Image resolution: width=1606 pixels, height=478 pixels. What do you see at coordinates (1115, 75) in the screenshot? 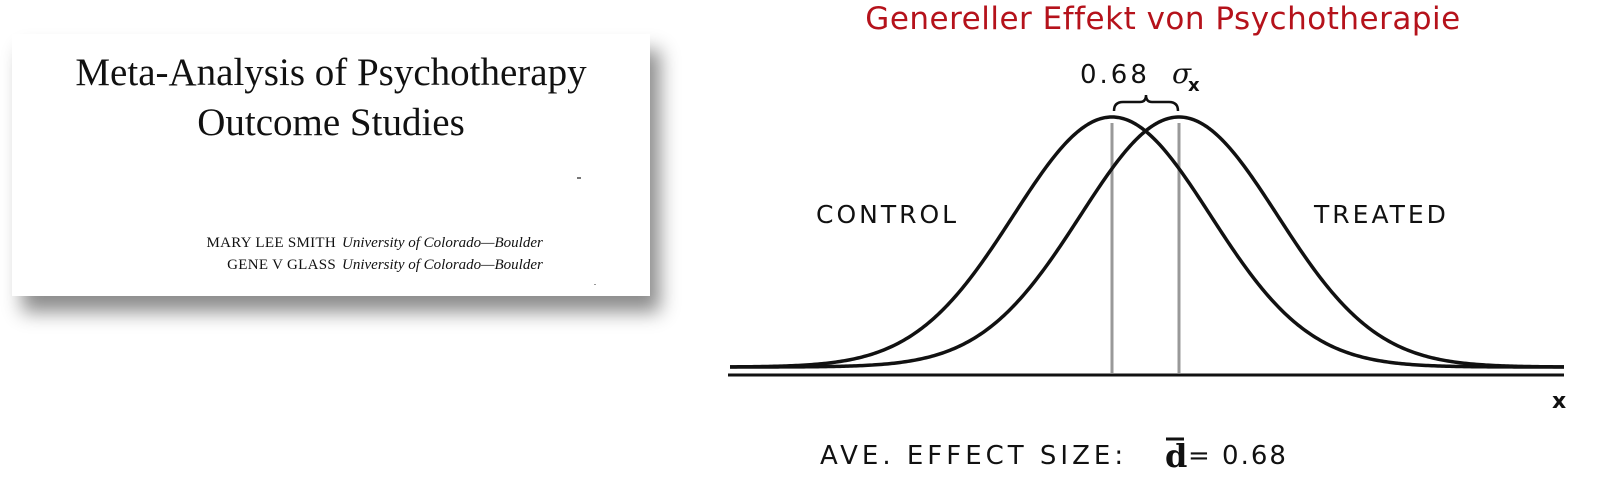
I see `effect-size-label: 0.68` at bounding box center [1115, 75].